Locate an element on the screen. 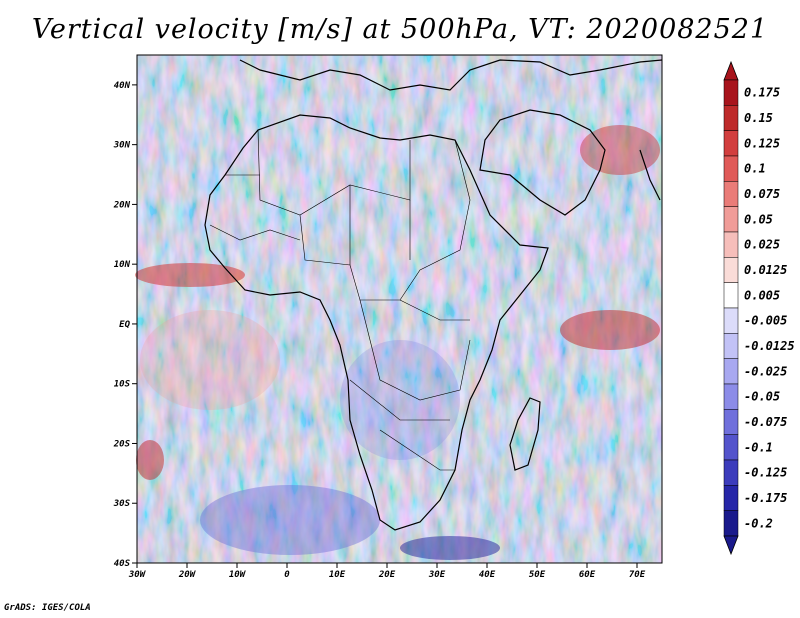 Image resolution: width=800 pixels, height=618 pixels. lon-tick-label: 40E is located at coordinates (487, 575).